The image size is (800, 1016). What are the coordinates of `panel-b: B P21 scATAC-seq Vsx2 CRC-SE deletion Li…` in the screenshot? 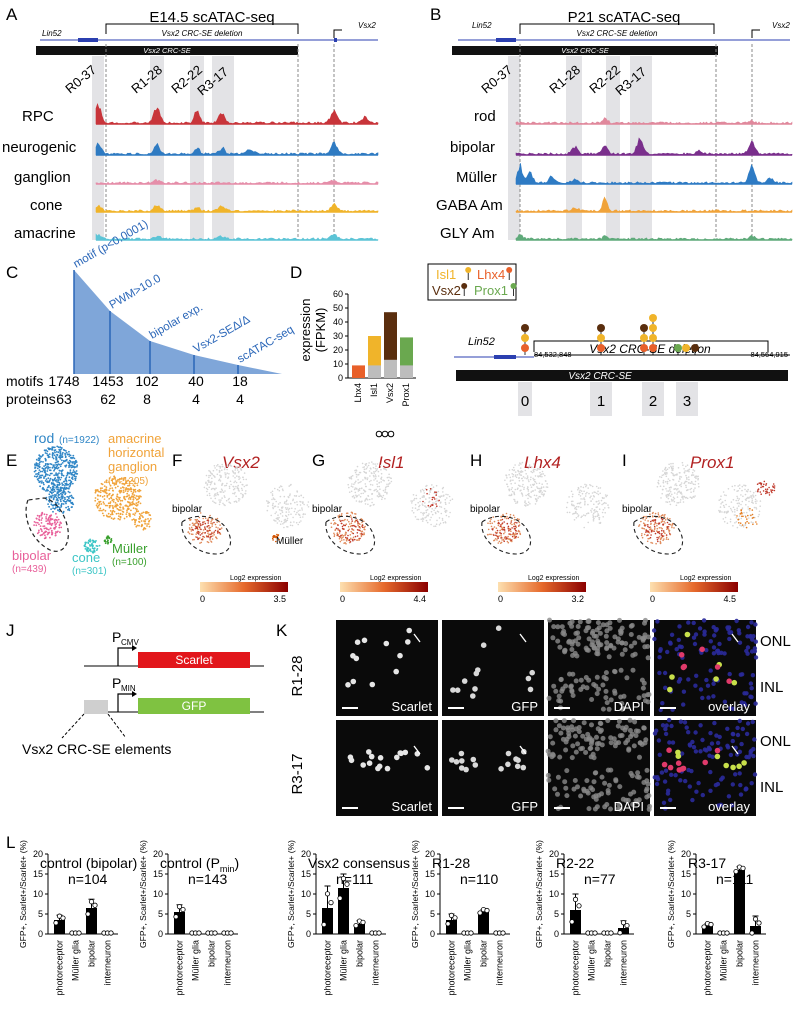 It's located at (611, 123).